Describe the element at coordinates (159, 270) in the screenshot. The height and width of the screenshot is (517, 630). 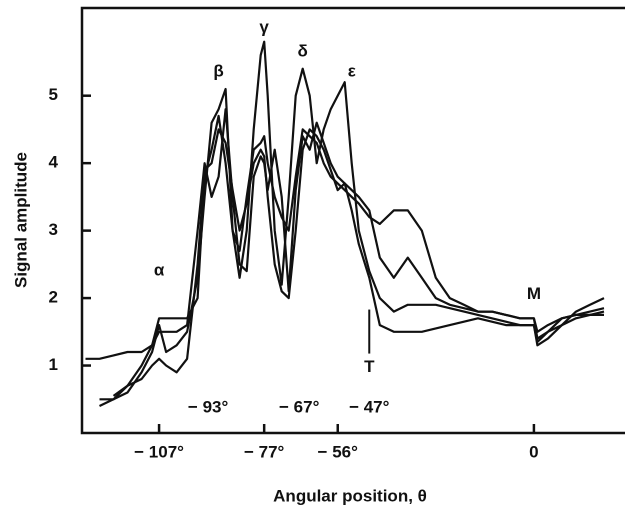
I see `annotation: α` at that location.